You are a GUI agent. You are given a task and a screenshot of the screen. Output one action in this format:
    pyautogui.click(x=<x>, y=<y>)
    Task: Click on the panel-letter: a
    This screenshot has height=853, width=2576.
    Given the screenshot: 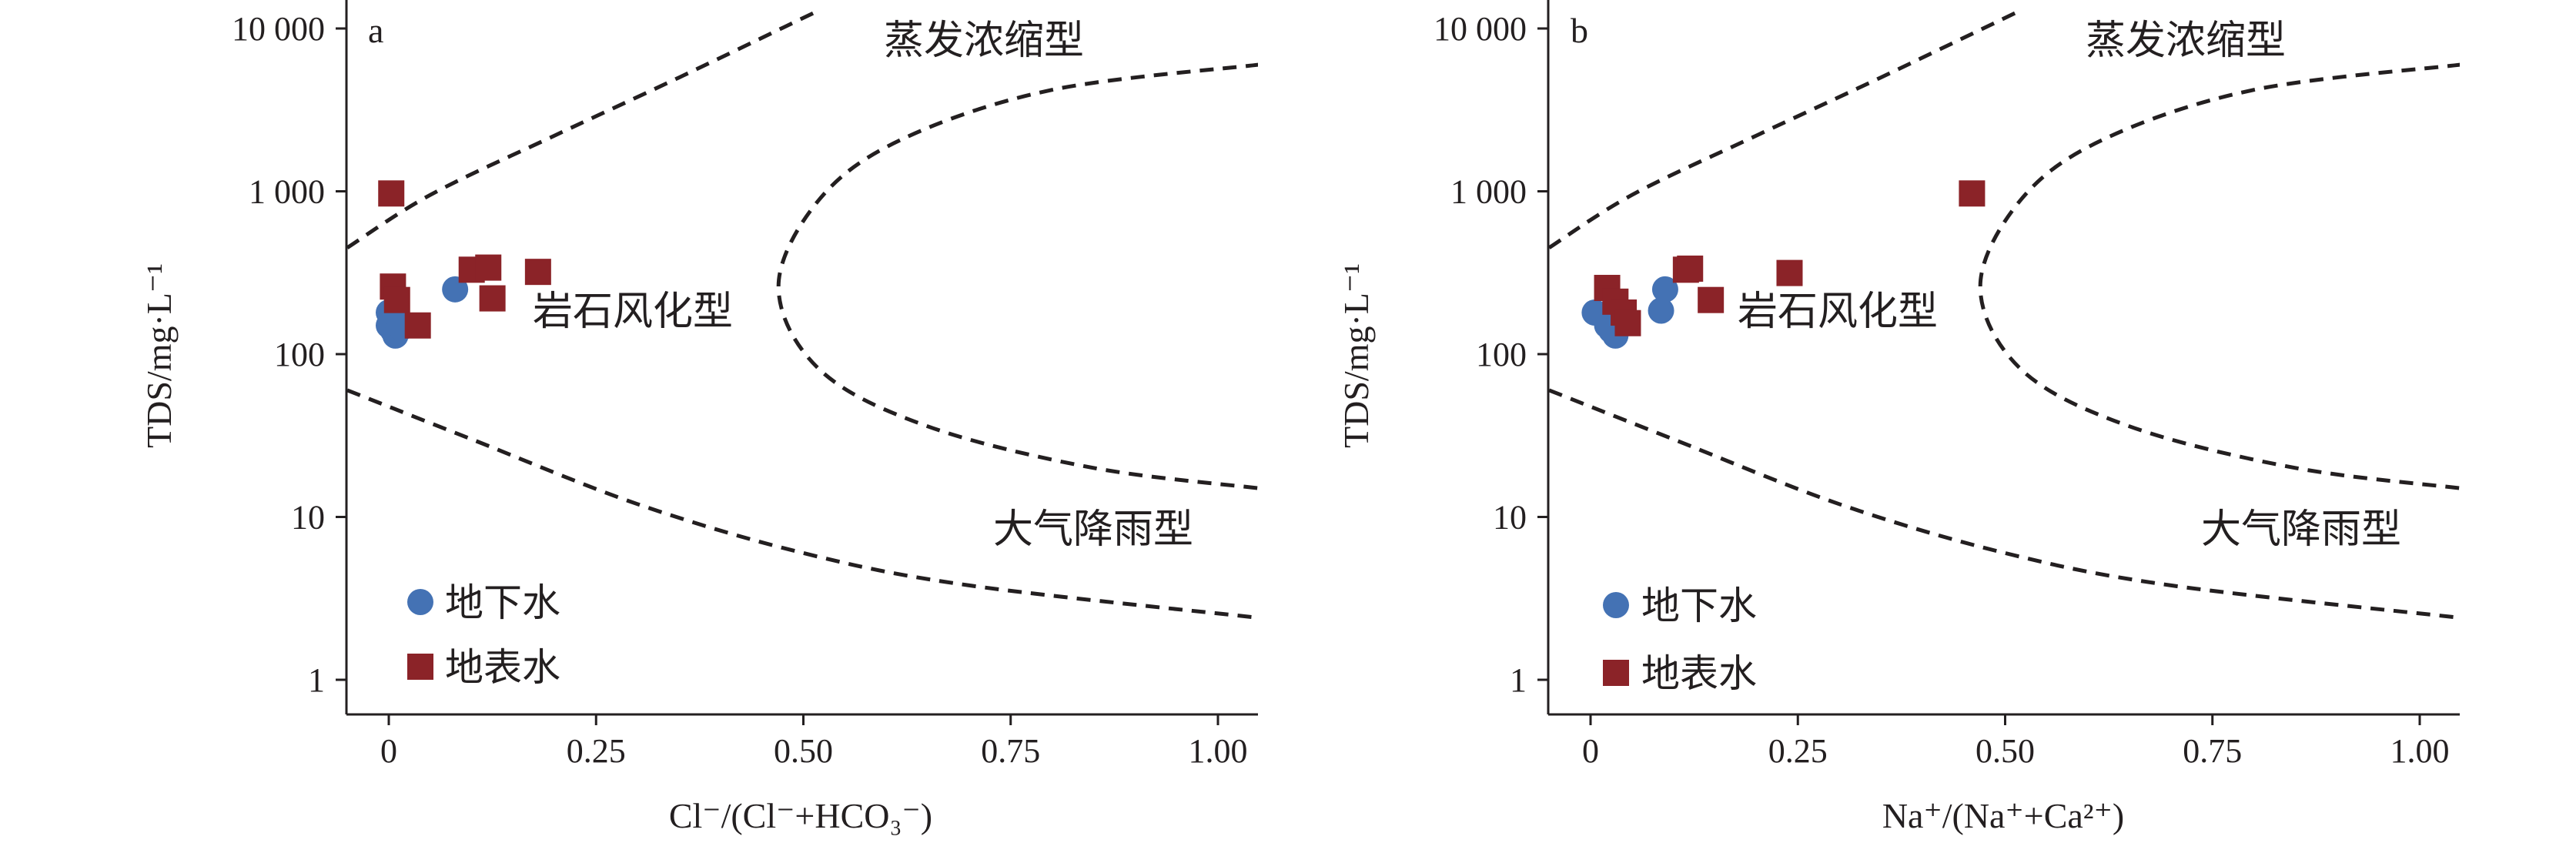 What is the action you would take?
    pyautogui.click(x=376, y=30)
    